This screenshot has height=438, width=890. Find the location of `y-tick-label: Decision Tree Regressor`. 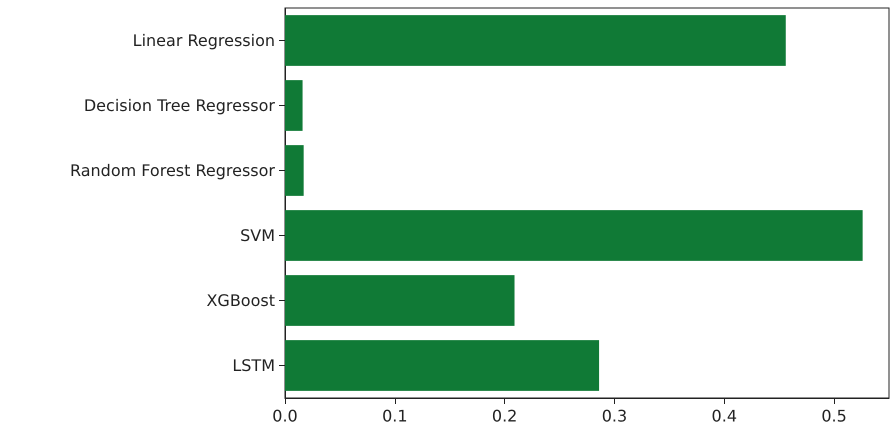

y-tick-label: Decision Tree Regressor is located at coordinates (180, 105).